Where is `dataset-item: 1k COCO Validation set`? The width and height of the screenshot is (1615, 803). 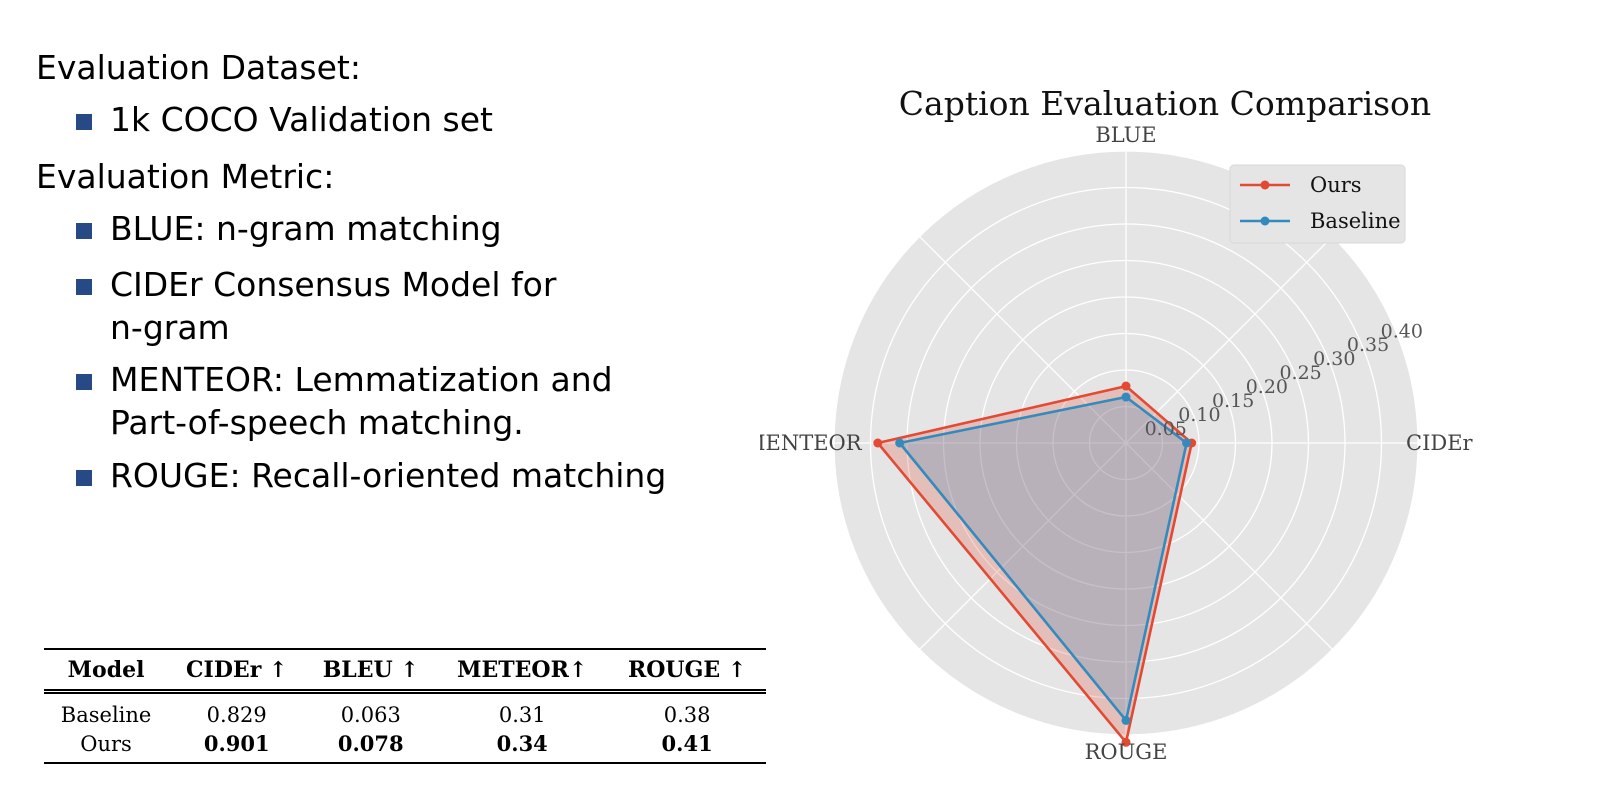
dataset-item: 1k COCO Validation set is located at coordinates (301, 119).